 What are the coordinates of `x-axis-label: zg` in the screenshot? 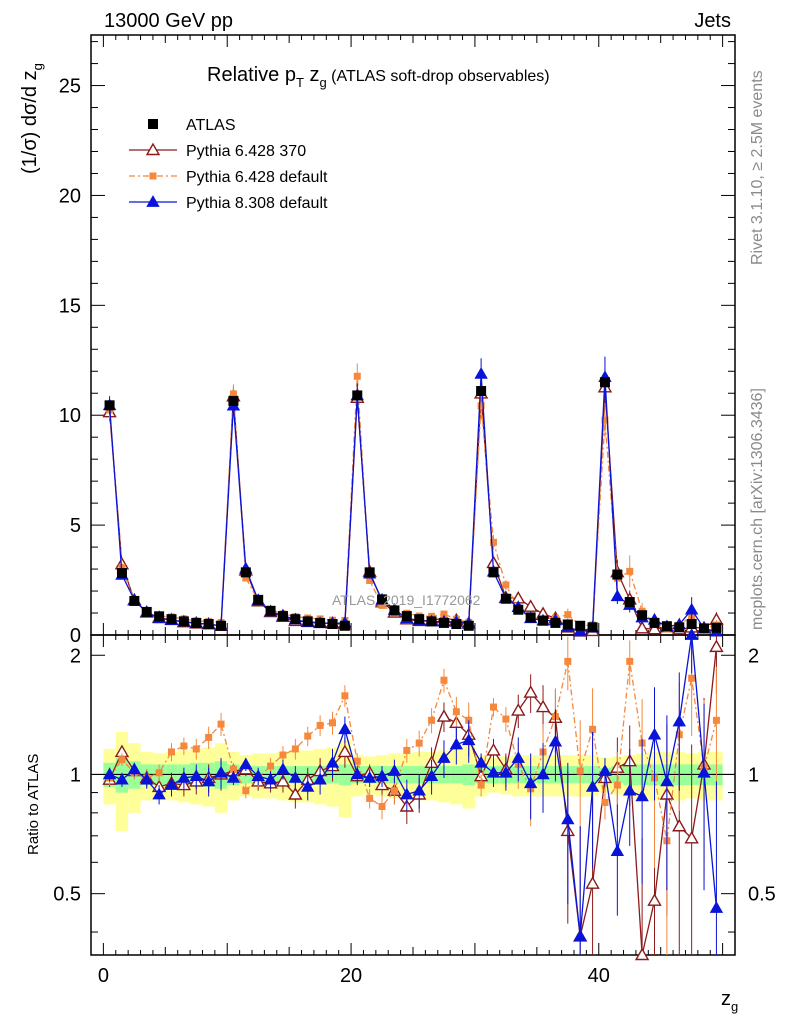 It's located at (729, 1001).